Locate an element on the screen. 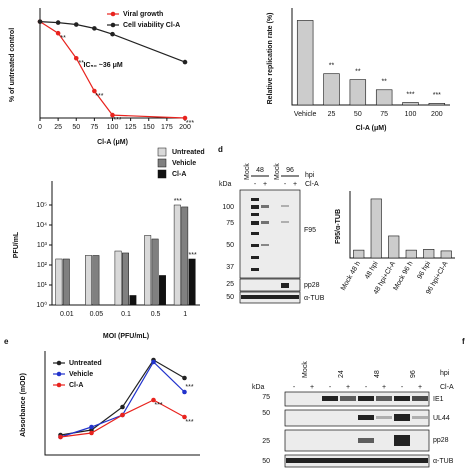  x-axis-label: Cl-A (μM) is located at coordinates (371, 128).